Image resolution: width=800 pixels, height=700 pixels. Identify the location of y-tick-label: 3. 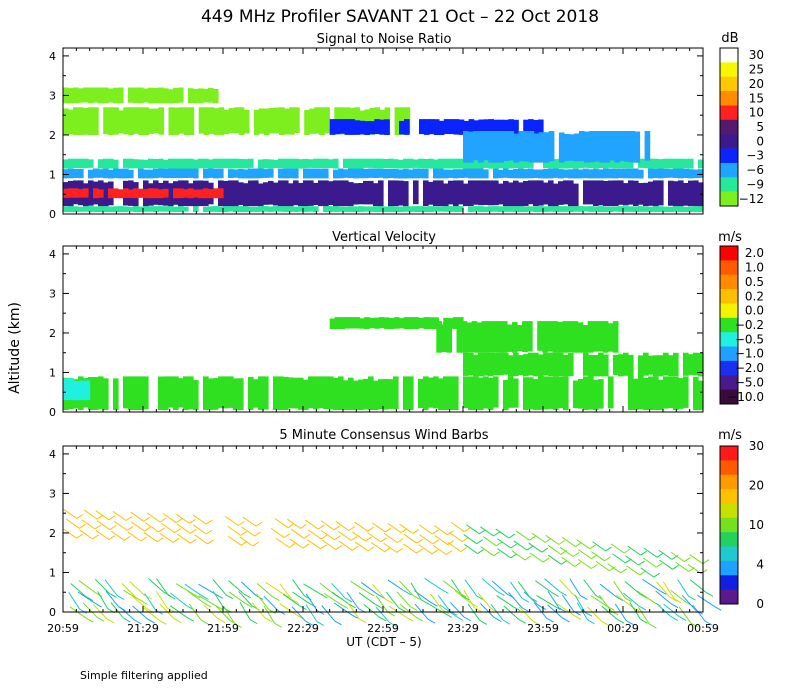
(52, 95).